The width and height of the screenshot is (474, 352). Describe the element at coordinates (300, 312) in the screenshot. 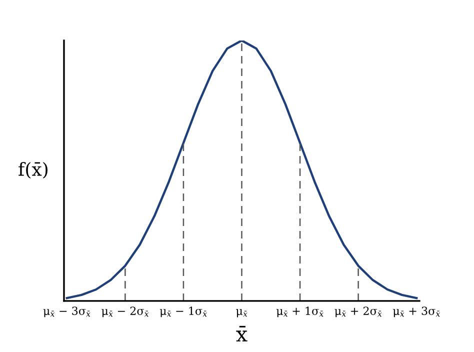

I see `x-tick-label: μ$_{x̄}$ + 1σ$_{x̄}$` at that location.